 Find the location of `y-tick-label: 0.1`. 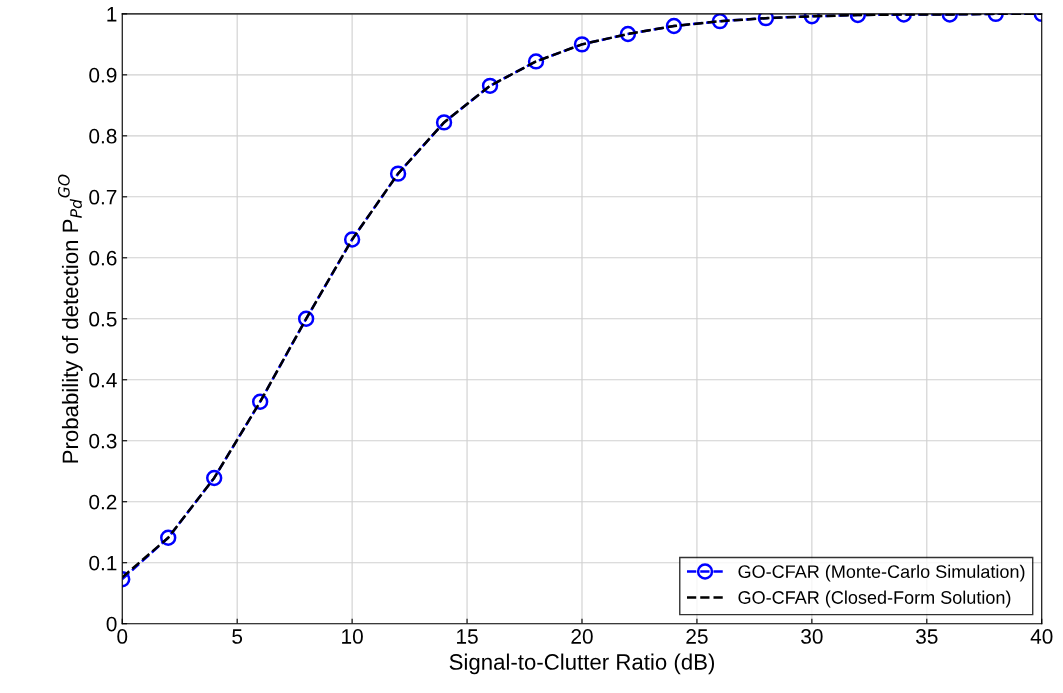

y-tick-label: 0.1 is located at coordinates (103, 563).